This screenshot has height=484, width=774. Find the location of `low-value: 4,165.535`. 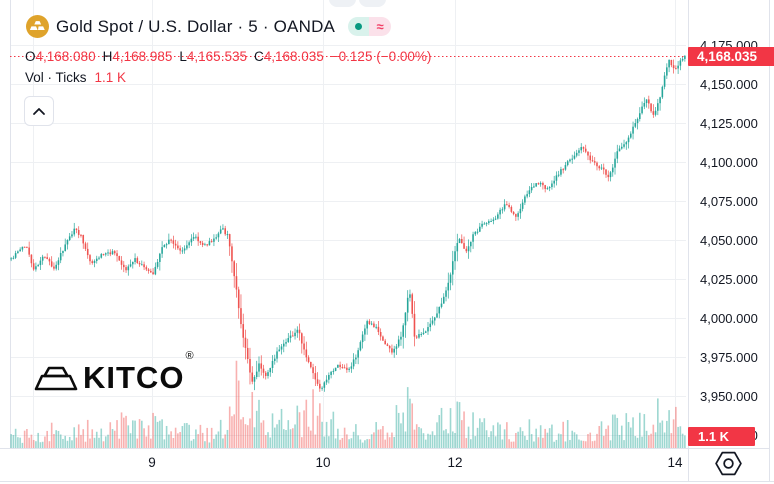

low-value: 4,165.535 is located at coordinates (216, 56).